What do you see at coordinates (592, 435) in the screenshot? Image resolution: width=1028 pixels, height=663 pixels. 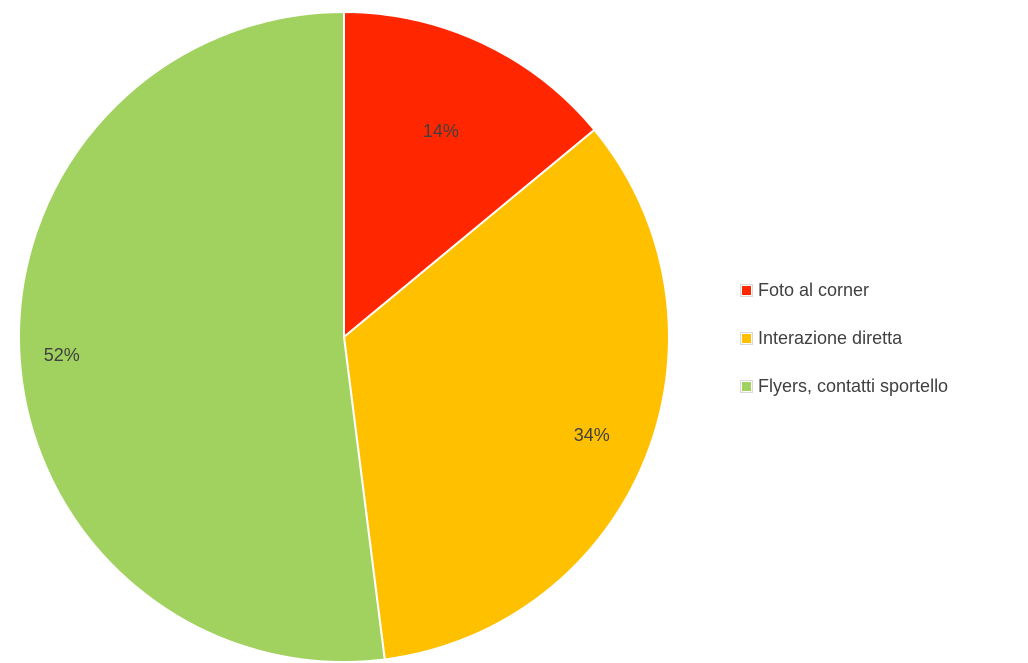 I see `data-label: 34%` at bounding box center [592, 435].